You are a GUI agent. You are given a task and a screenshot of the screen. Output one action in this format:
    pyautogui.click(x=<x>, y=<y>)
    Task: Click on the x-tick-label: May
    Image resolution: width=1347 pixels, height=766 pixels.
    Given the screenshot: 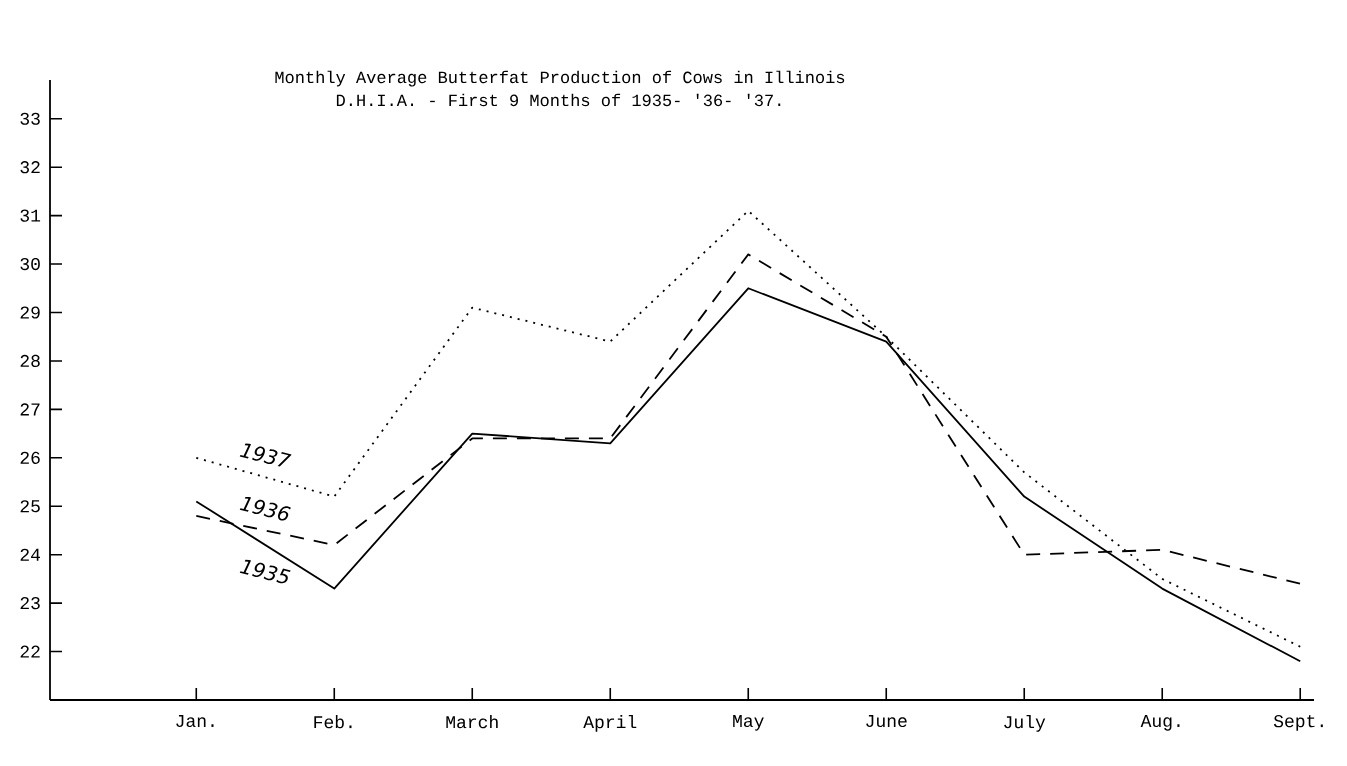 What is the action you would take?
    pyautogui.click(x=748, y=723)
    